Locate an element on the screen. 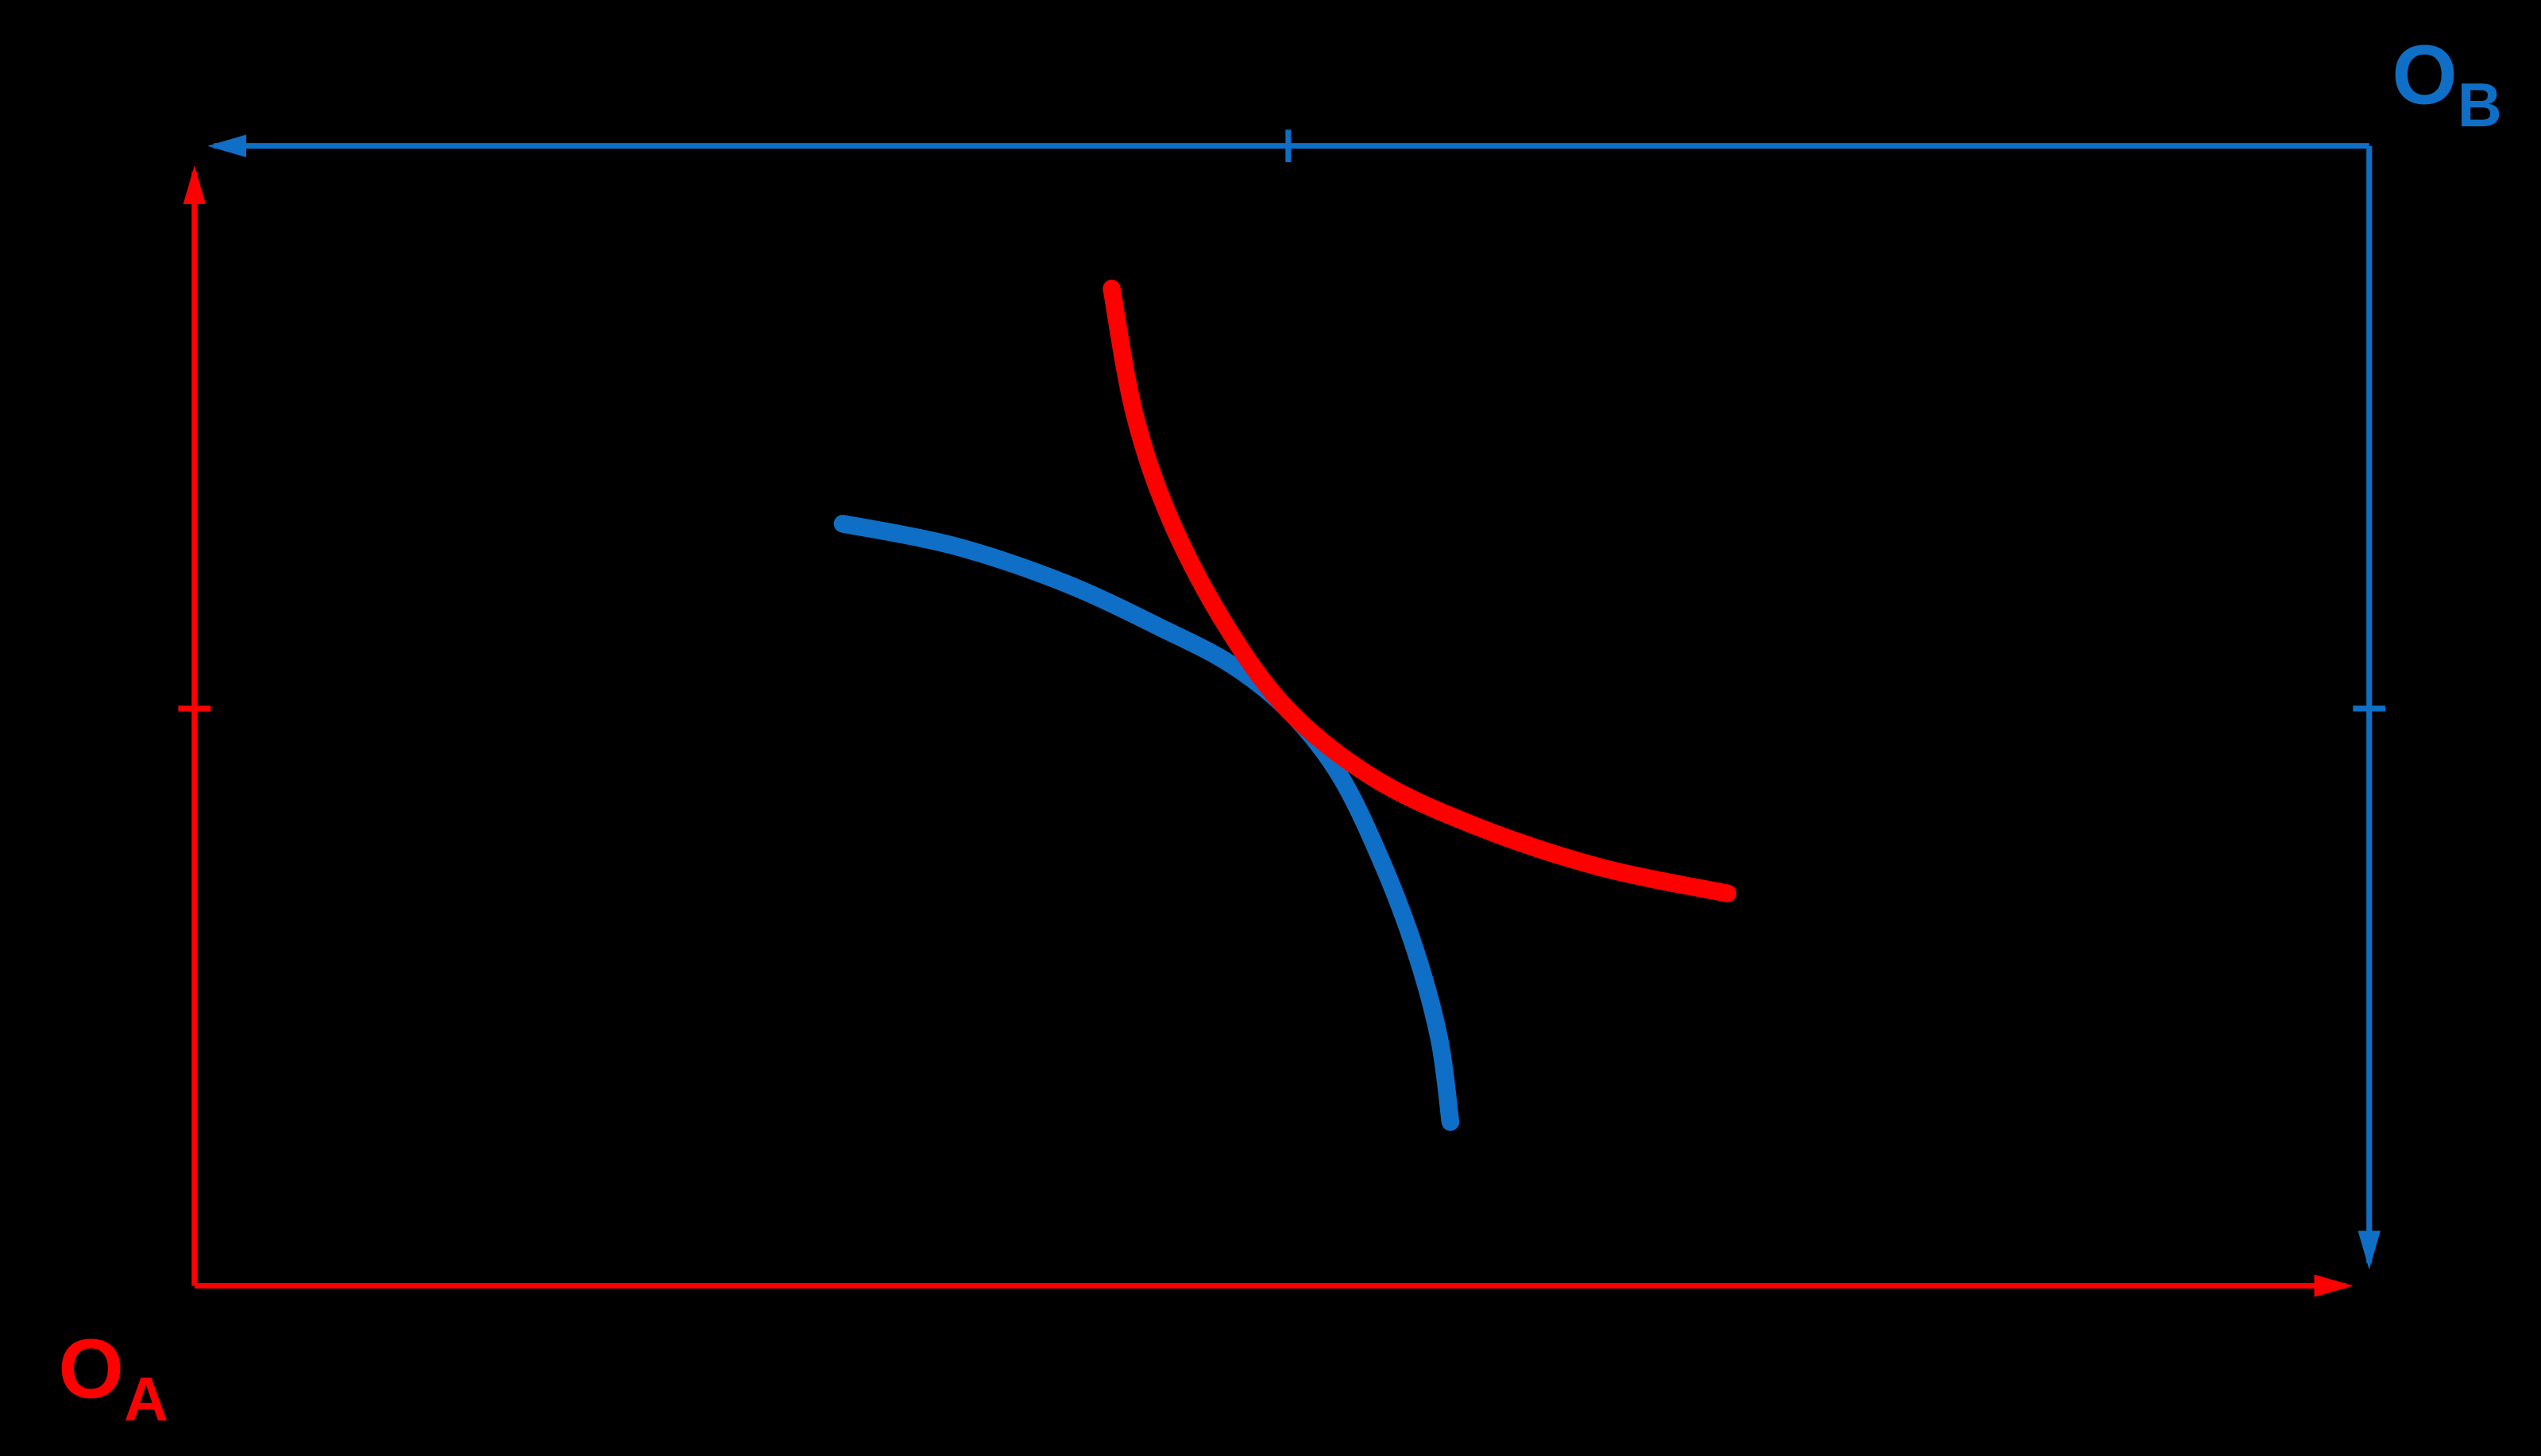 This screenshot has width=2541, height=1456. origin-label-a-main: O is located at coordinates (91, 1368).